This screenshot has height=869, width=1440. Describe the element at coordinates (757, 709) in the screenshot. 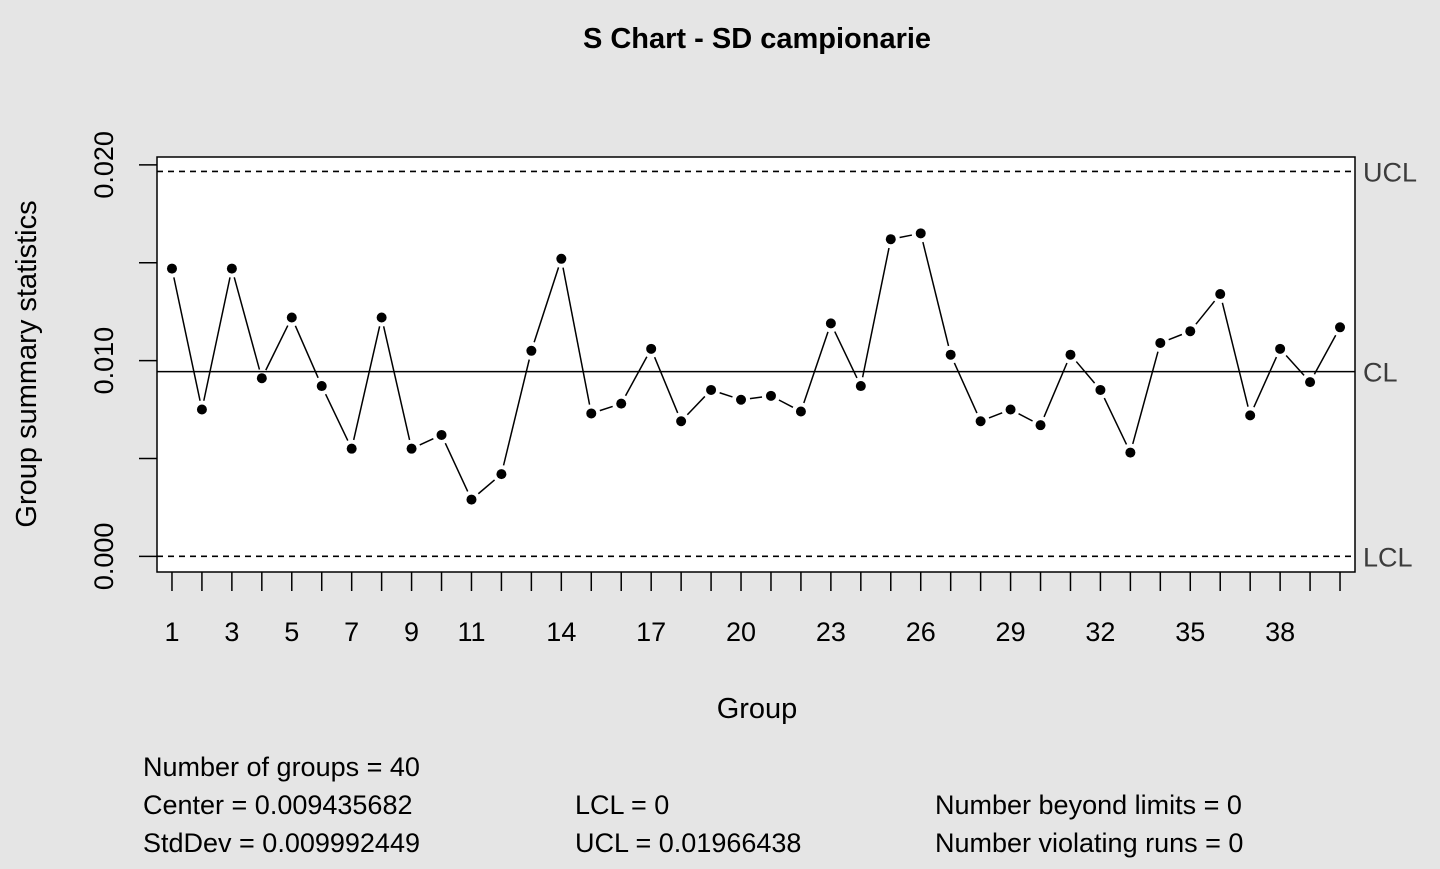

I see `x-axis-label: Group` at that location.